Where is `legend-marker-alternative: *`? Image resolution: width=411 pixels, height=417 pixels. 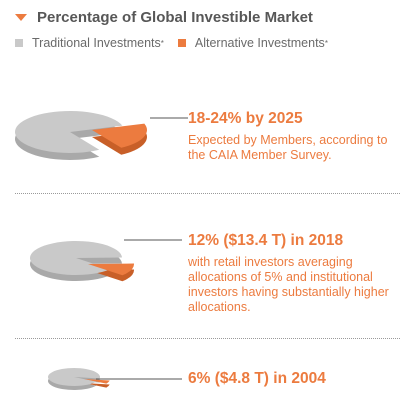
legend-marker-alternative: * is located at coordinates (326, 43).